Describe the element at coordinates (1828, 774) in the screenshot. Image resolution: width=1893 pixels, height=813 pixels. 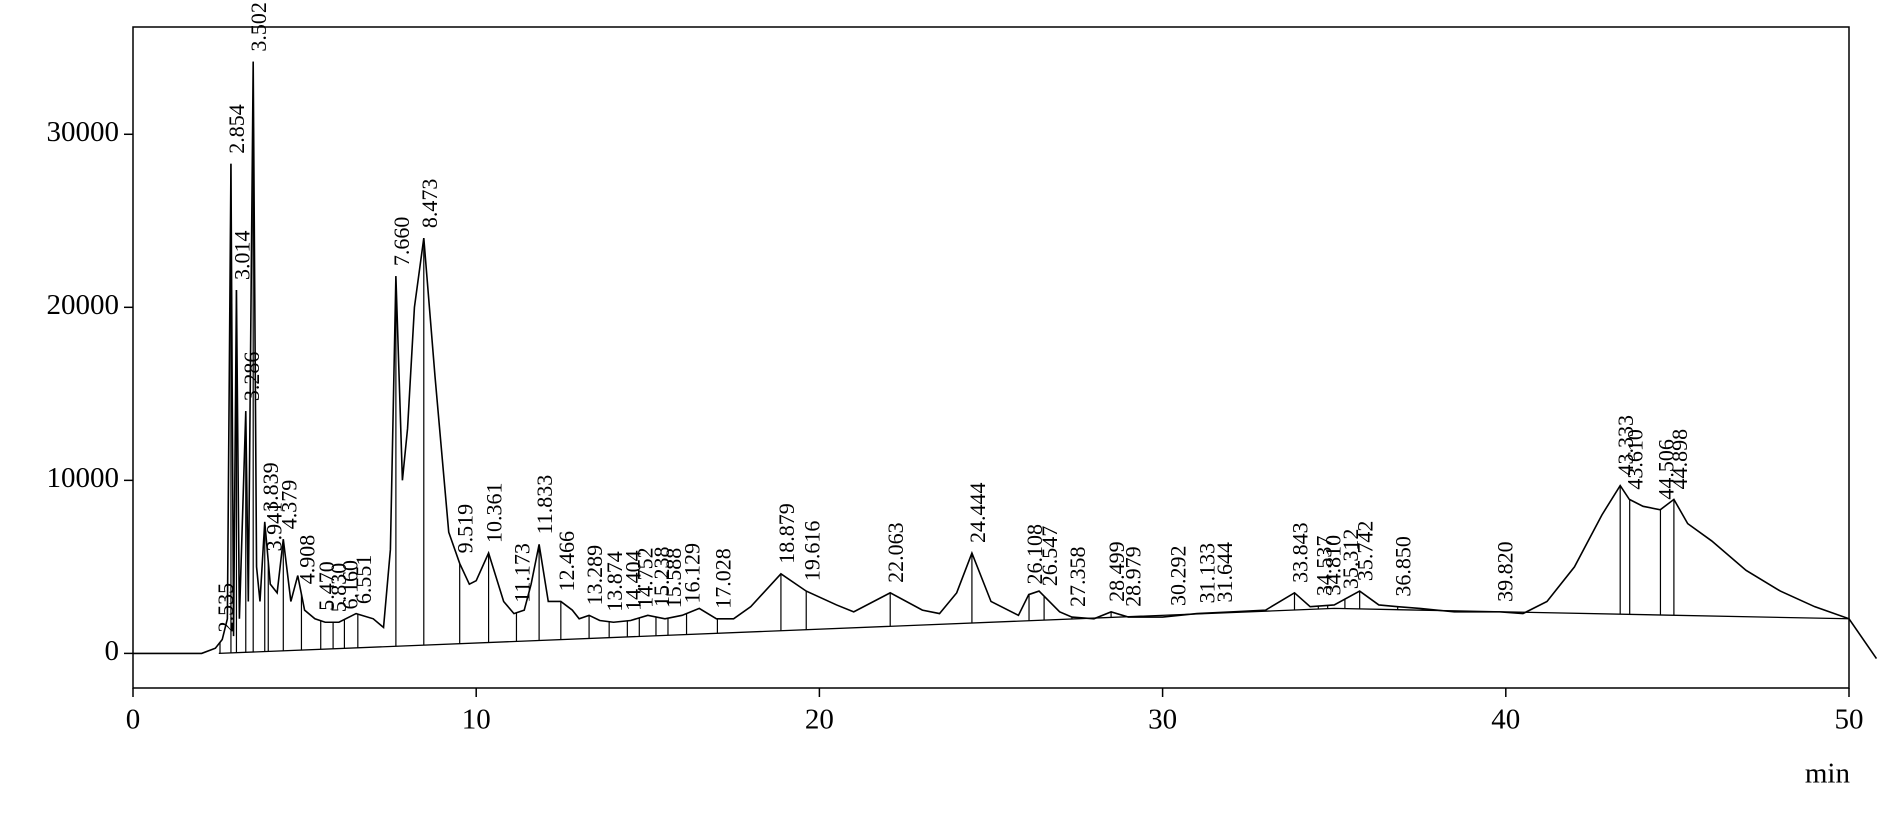
I see `x-axis-unit: min` at that location.